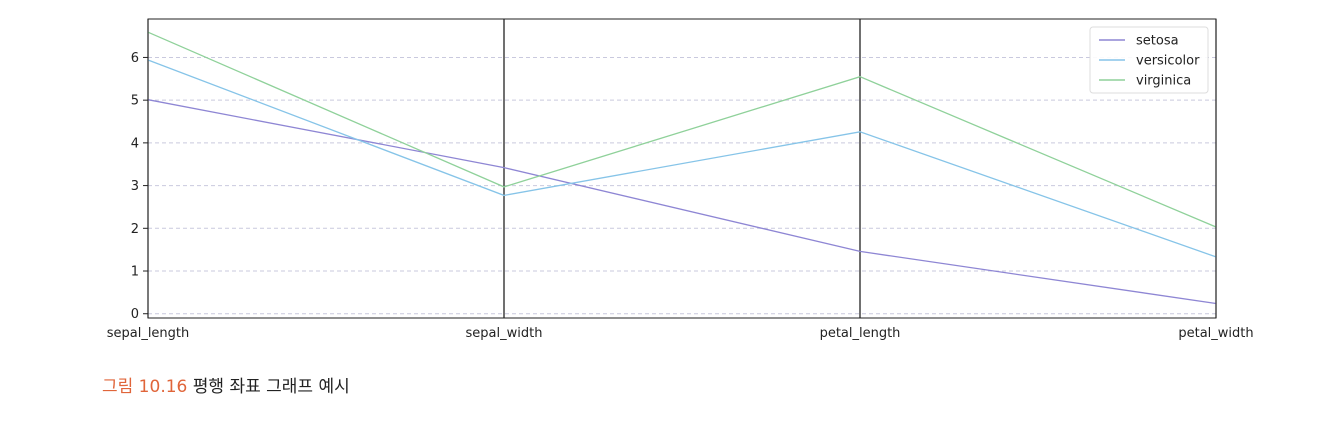 The image size is (1323, 438). I want to click on legend-box, so click(1149, 60).